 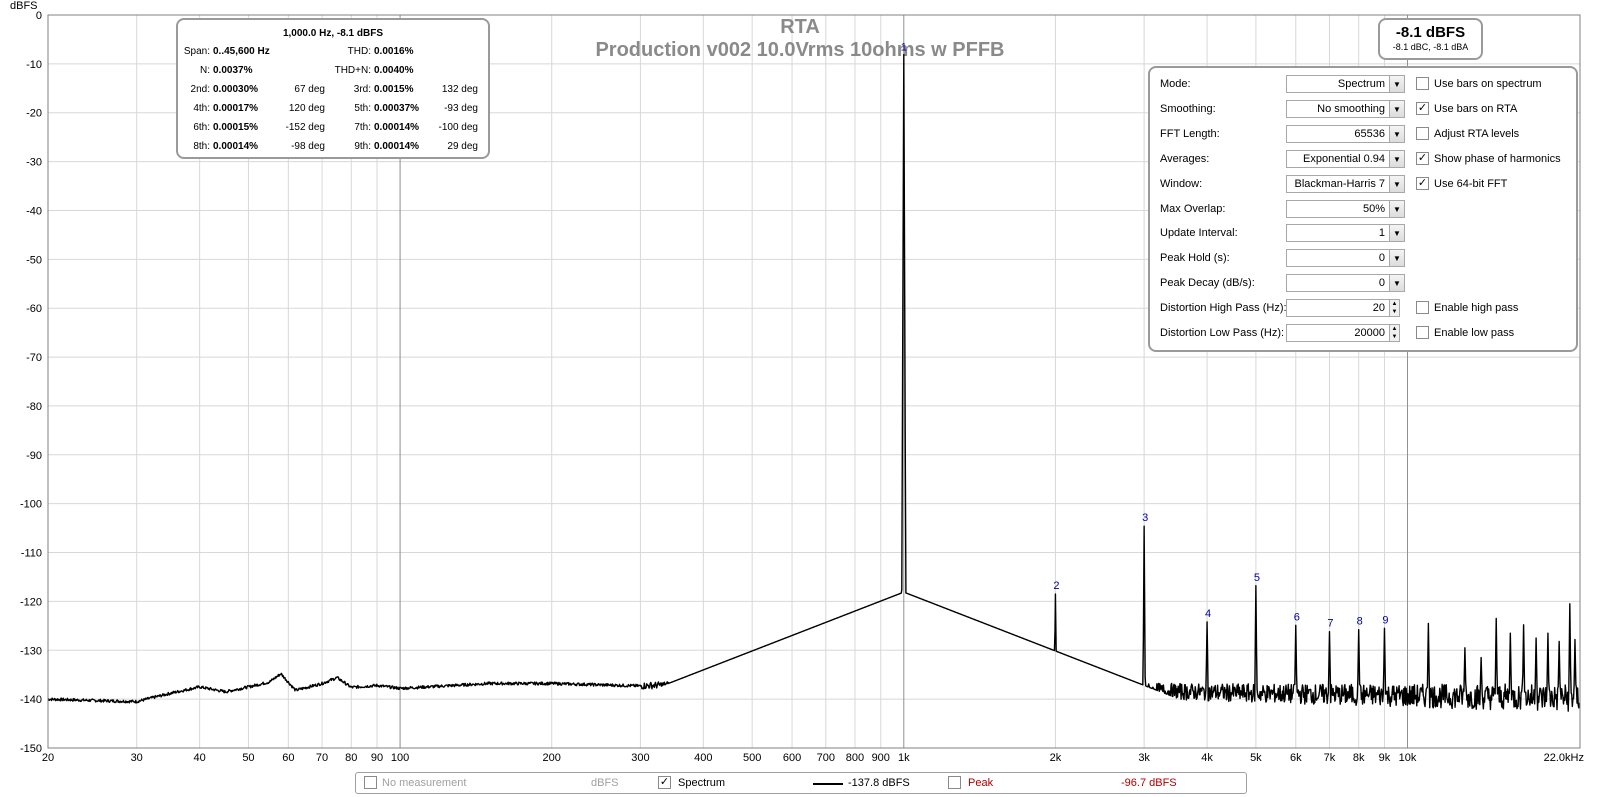 What do you see at coordinates (200, 89) in the screenshot?
I see `harmonic-label: 2nd:` at bounding box center [200, 89].